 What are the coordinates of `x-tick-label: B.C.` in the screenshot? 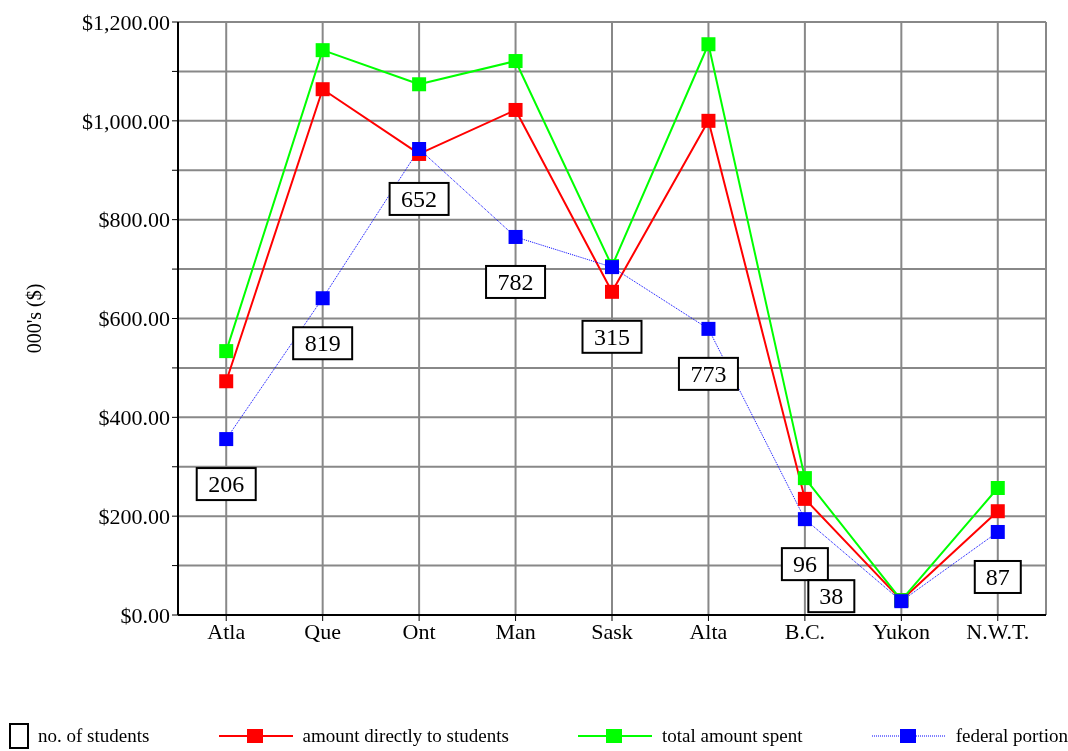 It's located at (805, 631).